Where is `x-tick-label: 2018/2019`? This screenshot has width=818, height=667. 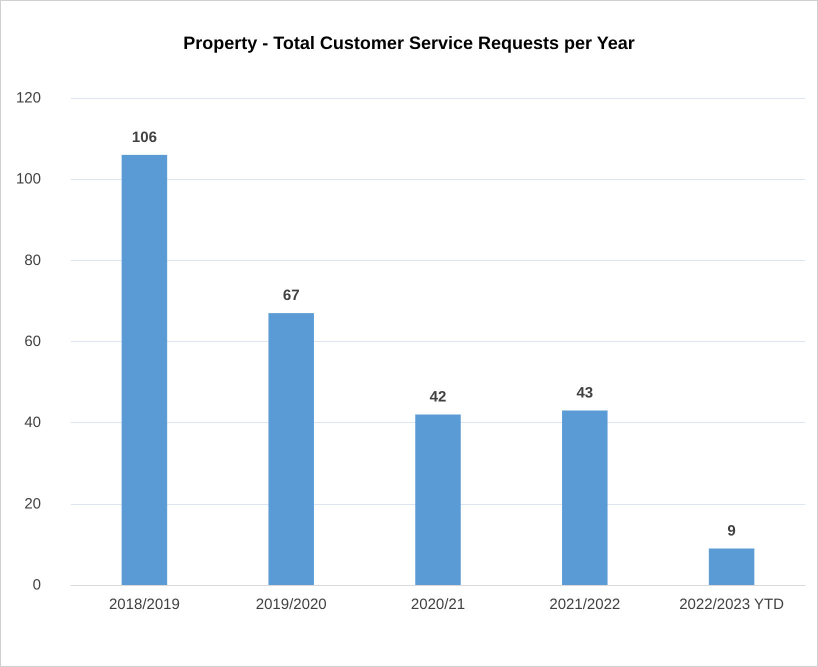
x-tick-label: 2018/2019 is located at coordinates (144, 604).